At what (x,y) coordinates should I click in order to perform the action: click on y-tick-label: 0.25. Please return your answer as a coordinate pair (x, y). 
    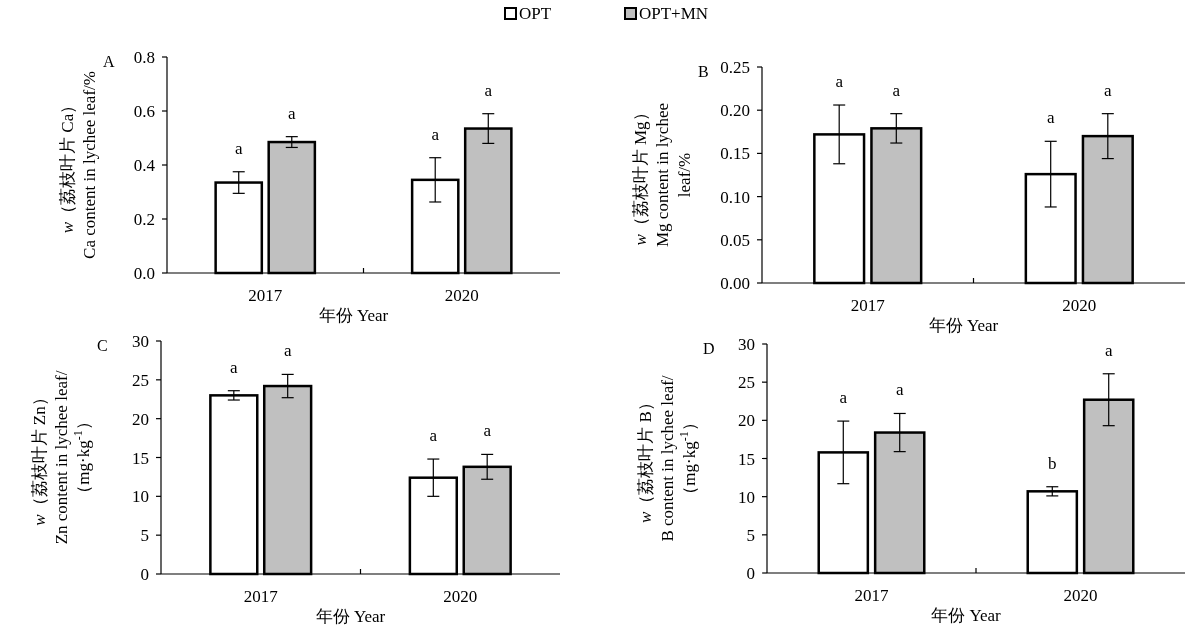
    Looking at the image, I should click on (735, 67).